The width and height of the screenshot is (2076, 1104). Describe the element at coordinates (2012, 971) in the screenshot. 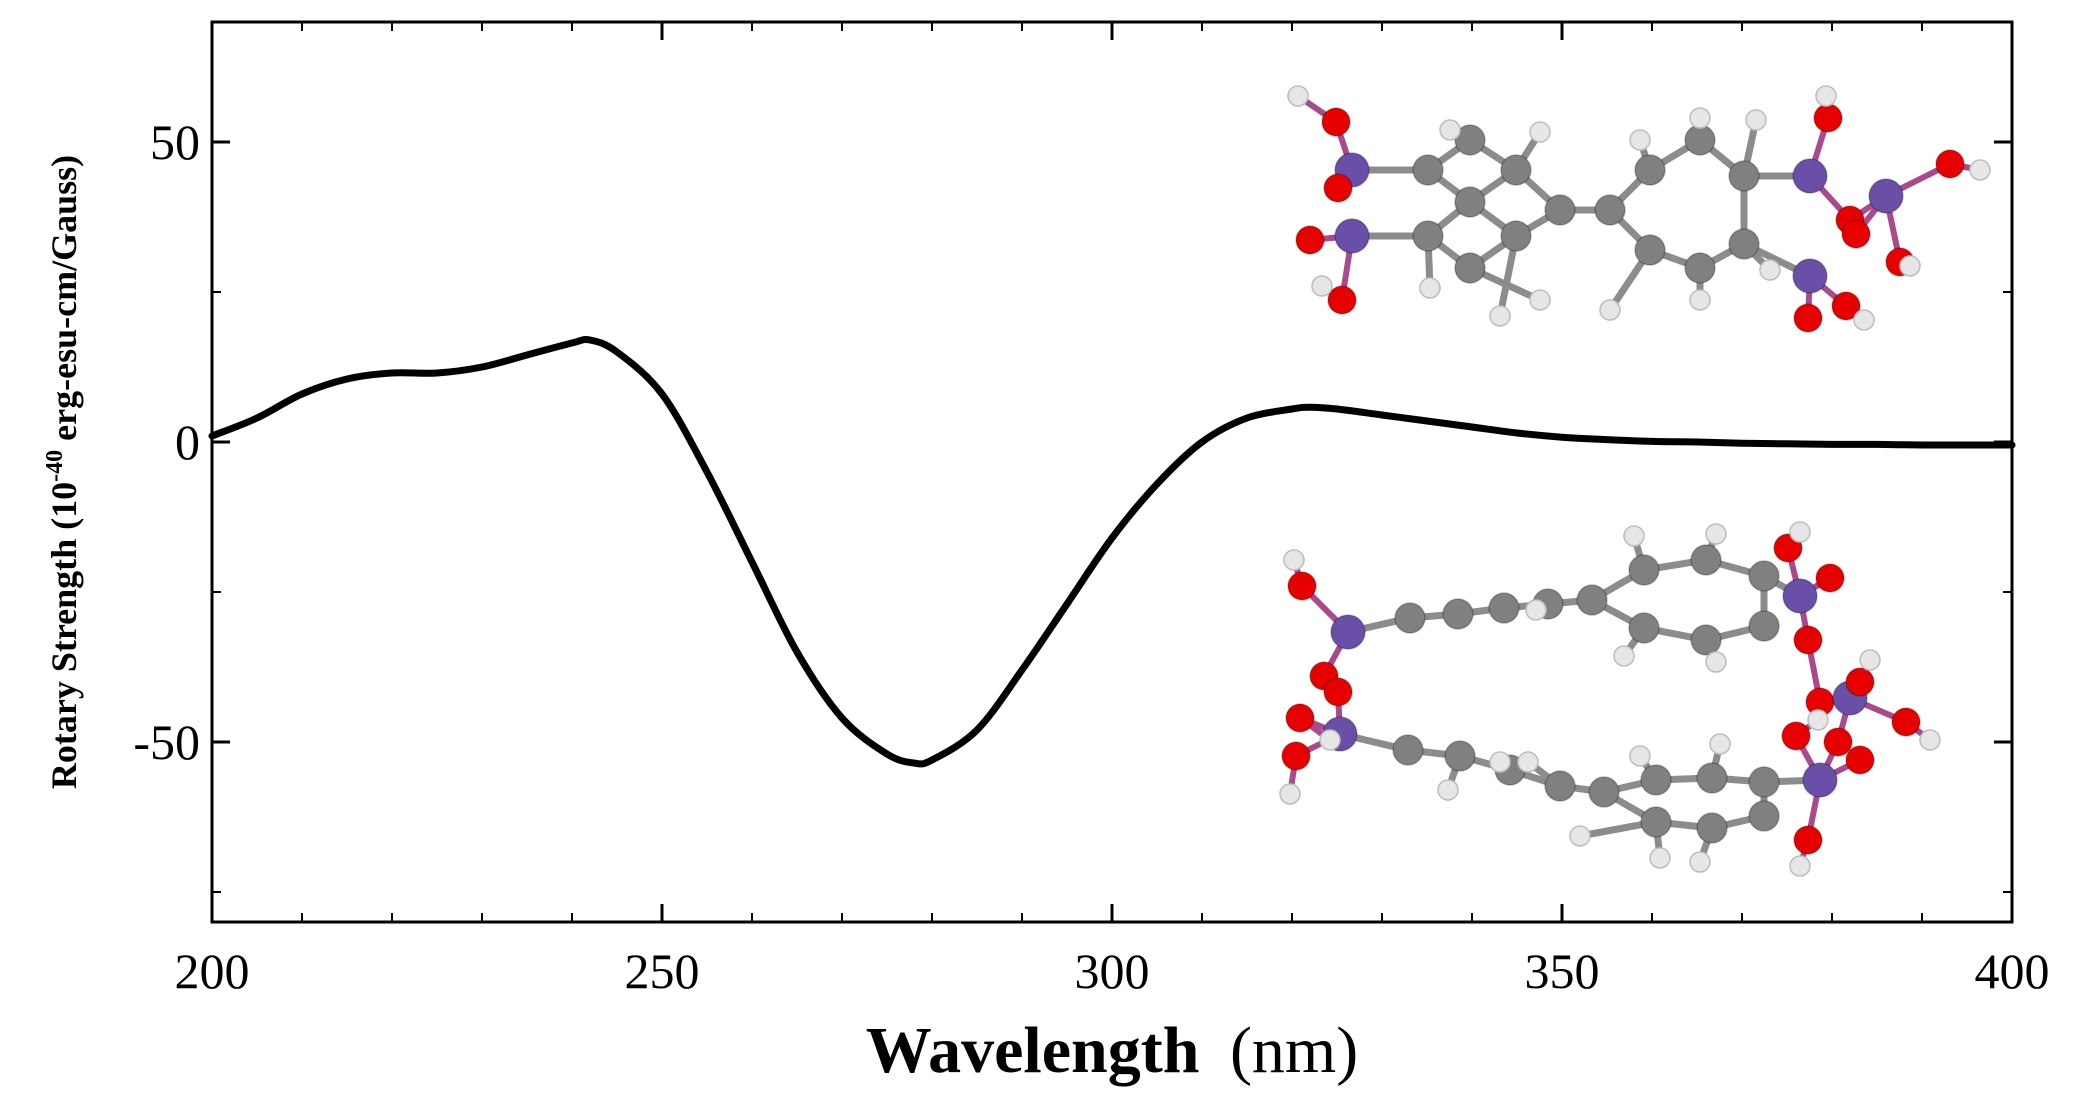

I see `x-tick-label: 400` at that location.